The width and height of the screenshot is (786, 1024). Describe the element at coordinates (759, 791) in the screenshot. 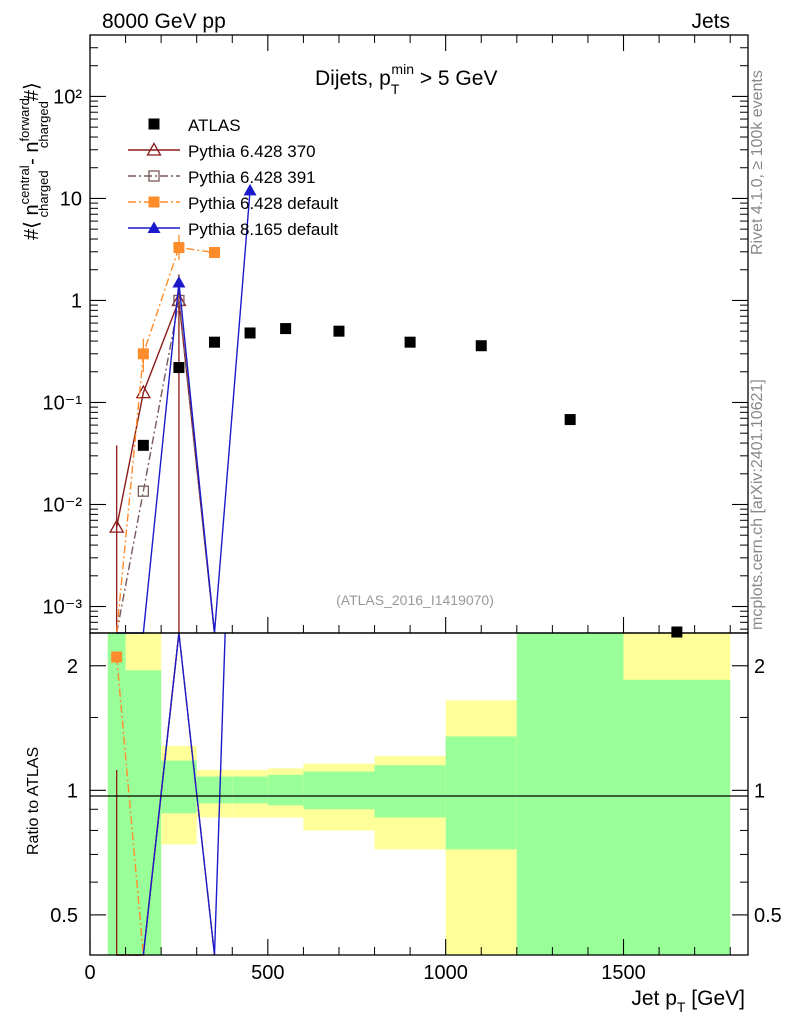

I see `ratio-tick-label-right-1: 1` at that location.